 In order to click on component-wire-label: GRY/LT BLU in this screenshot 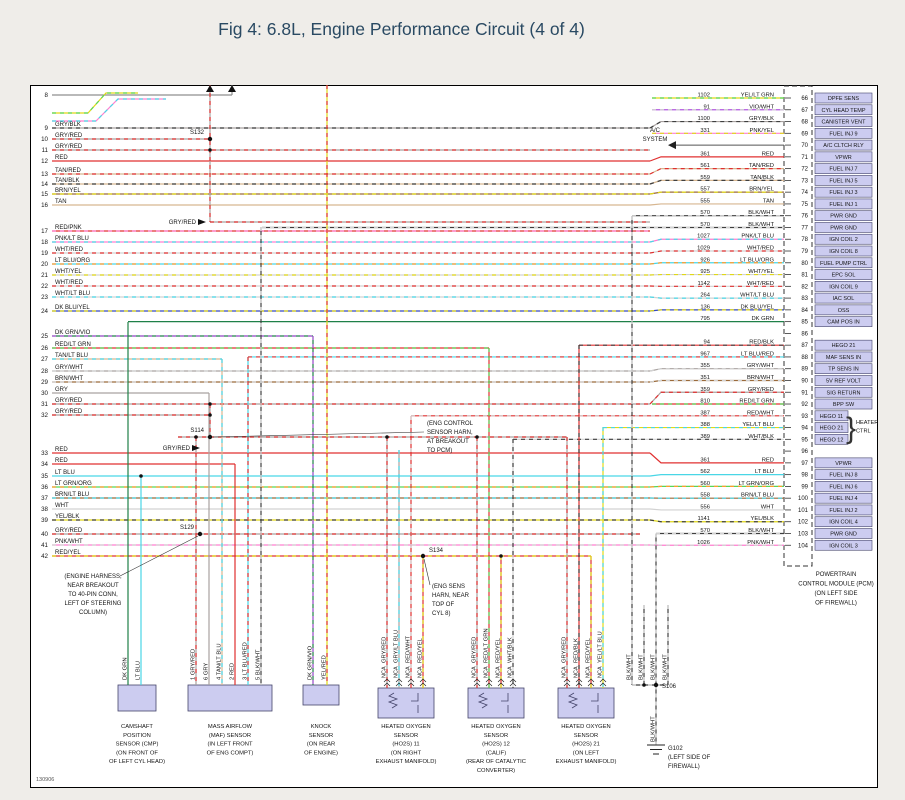, I will do `click(397, 646)`.